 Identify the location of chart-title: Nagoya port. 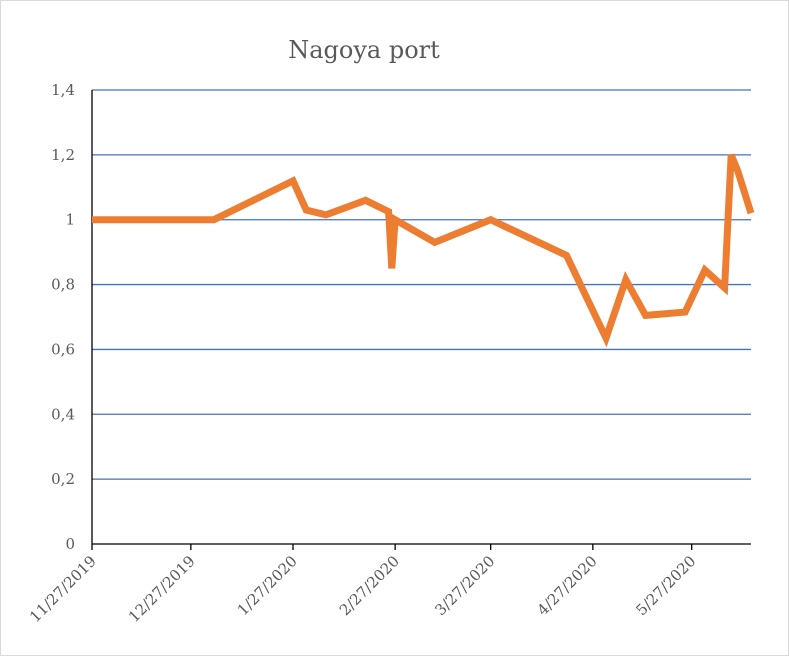
(364, 50).